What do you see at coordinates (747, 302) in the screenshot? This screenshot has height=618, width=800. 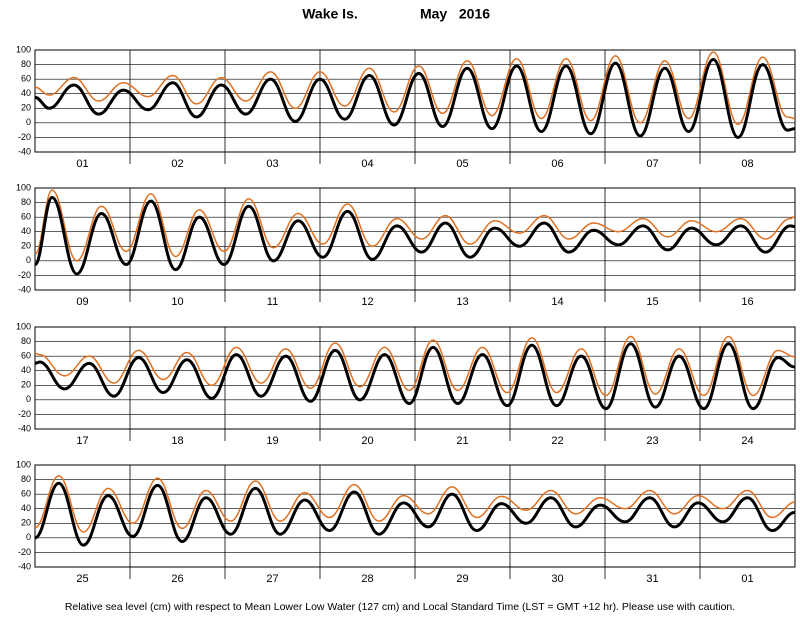 I see `day-label: 16` at bounding box center [747, 302].